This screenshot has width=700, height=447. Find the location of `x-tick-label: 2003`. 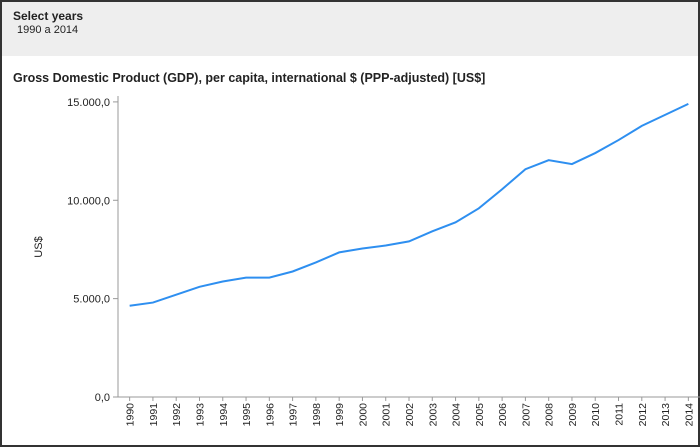

x-tick-label: 2003 is located at coordinates (433, 415).